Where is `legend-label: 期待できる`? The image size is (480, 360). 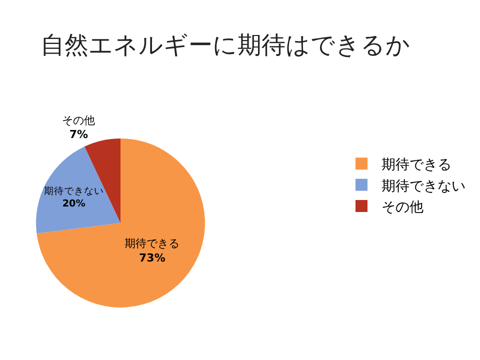
legend-label: 期待できる is located at coordinates (417, 165).